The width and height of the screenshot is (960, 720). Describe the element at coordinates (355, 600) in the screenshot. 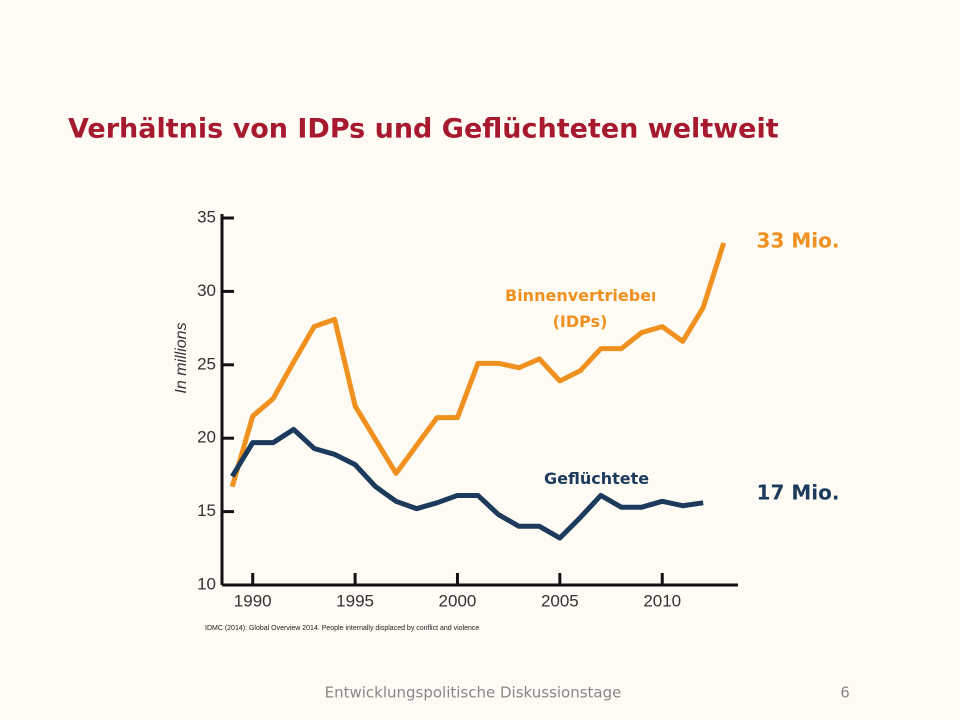

I see `x-tick-label: 1995` at that location.